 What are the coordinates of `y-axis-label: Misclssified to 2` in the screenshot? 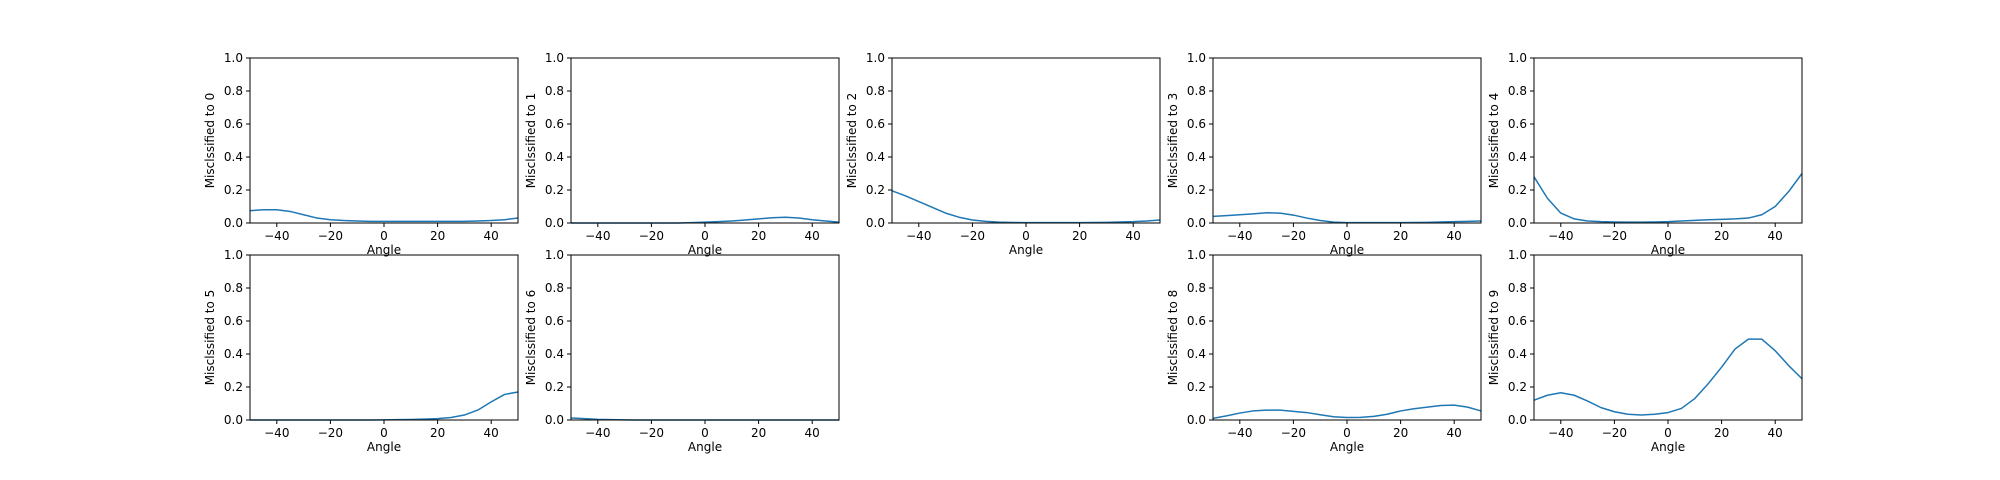 It's located at (852, 141).